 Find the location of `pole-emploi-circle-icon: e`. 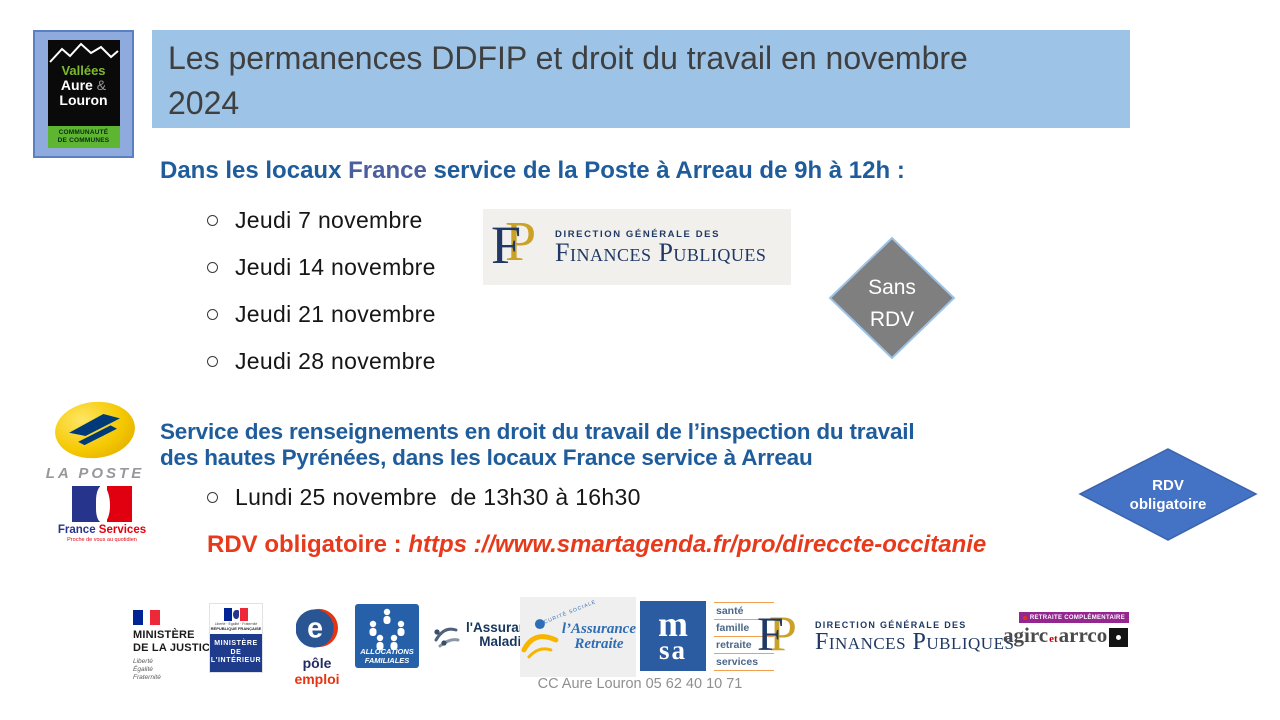

pole-emploi-circle-icon: e is located at coordinates (316, 628).